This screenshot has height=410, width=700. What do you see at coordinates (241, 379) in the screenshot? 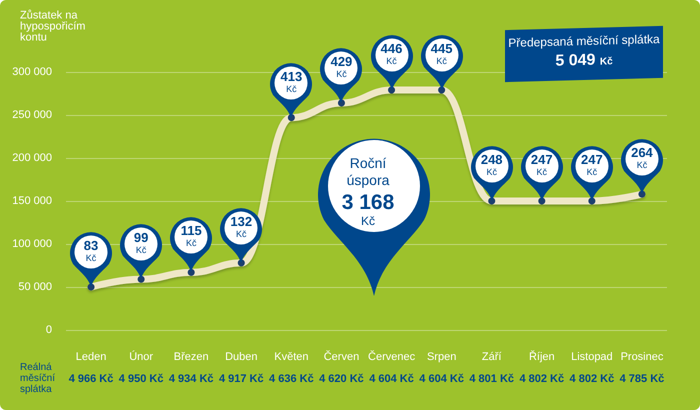
I see `text: 4 917 Kč` at bounding box center [241, 379].